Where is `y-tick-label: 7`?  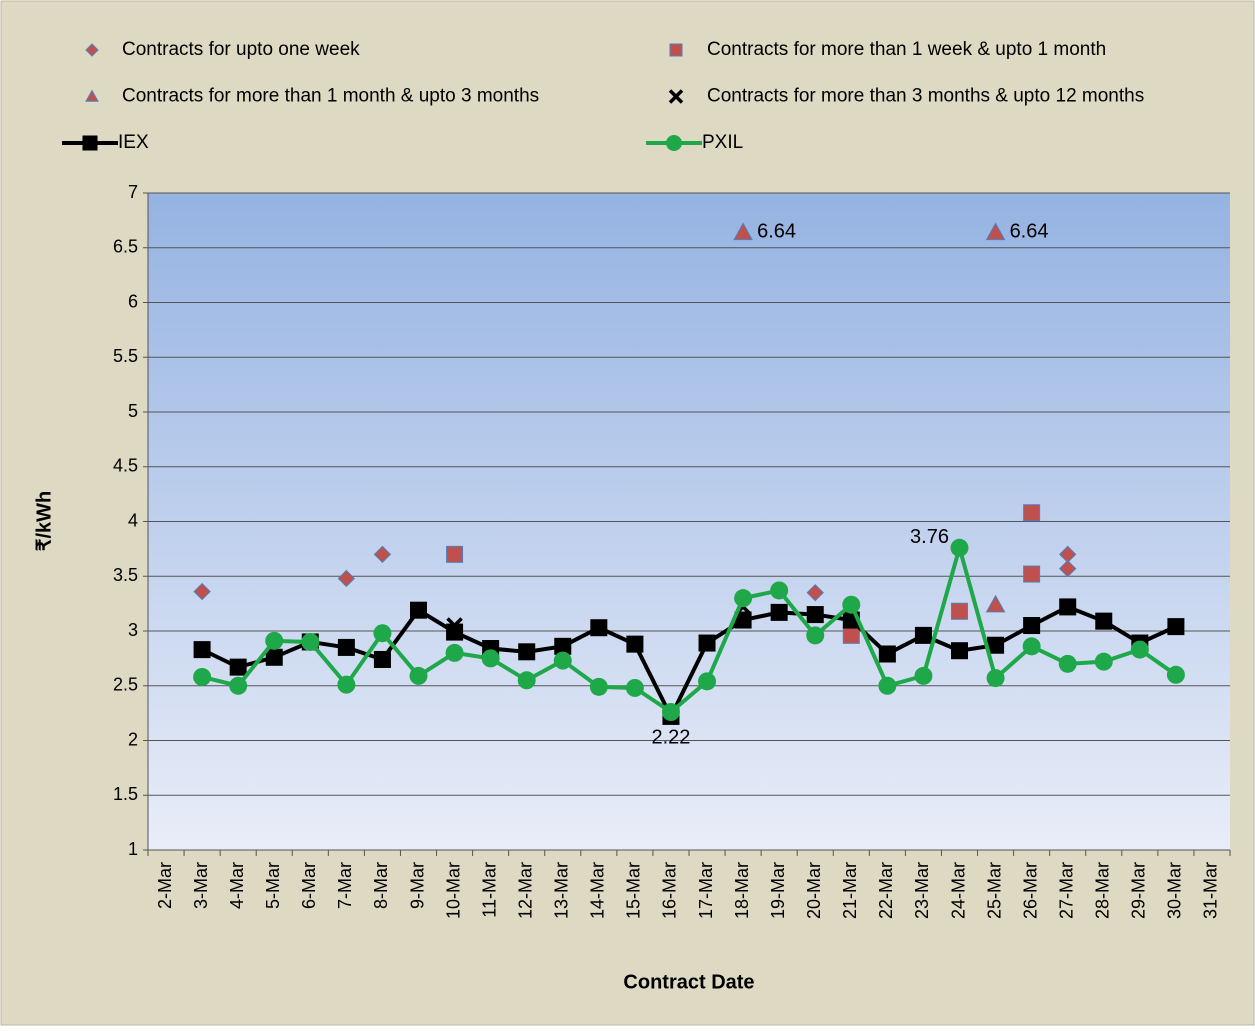
y-tick-label: 7 is located at coordinates (133, 192).